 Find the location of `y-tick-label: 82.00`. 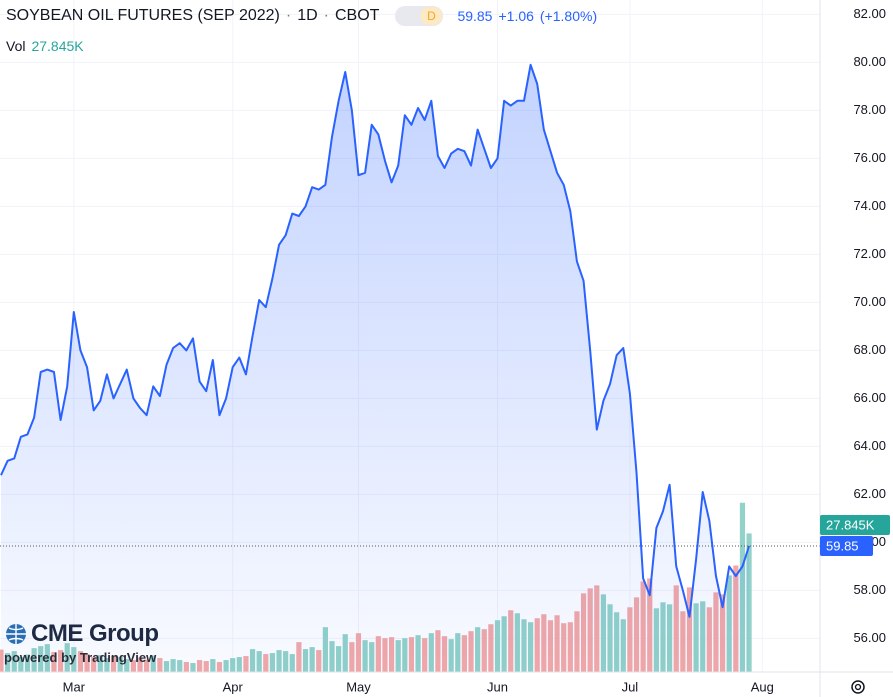

y-tick-label: 82.00 is located at coordinates (869, 13).